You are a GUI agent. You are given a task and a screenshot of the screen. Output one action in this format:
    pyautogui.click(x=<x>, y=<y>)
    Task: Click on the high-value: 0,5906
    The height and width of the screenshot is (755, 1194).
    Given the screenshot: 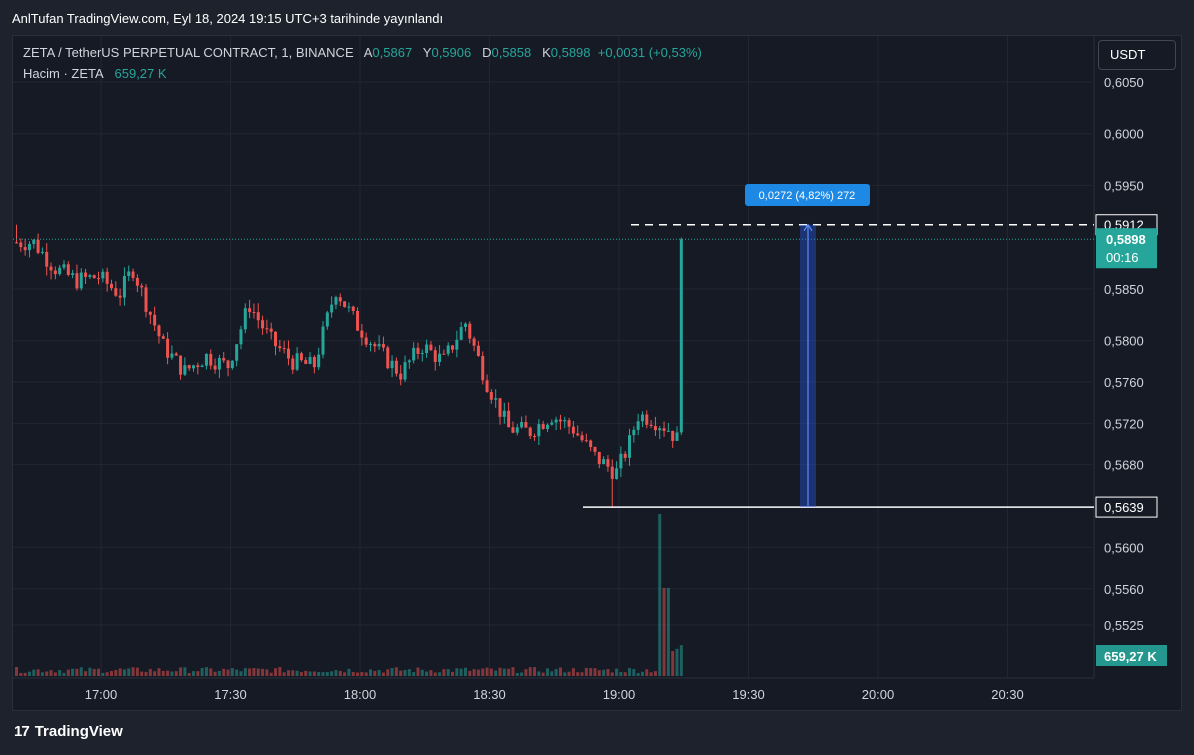 What is the action you would take?
    pyautogui.click(x=451, y=52)
    